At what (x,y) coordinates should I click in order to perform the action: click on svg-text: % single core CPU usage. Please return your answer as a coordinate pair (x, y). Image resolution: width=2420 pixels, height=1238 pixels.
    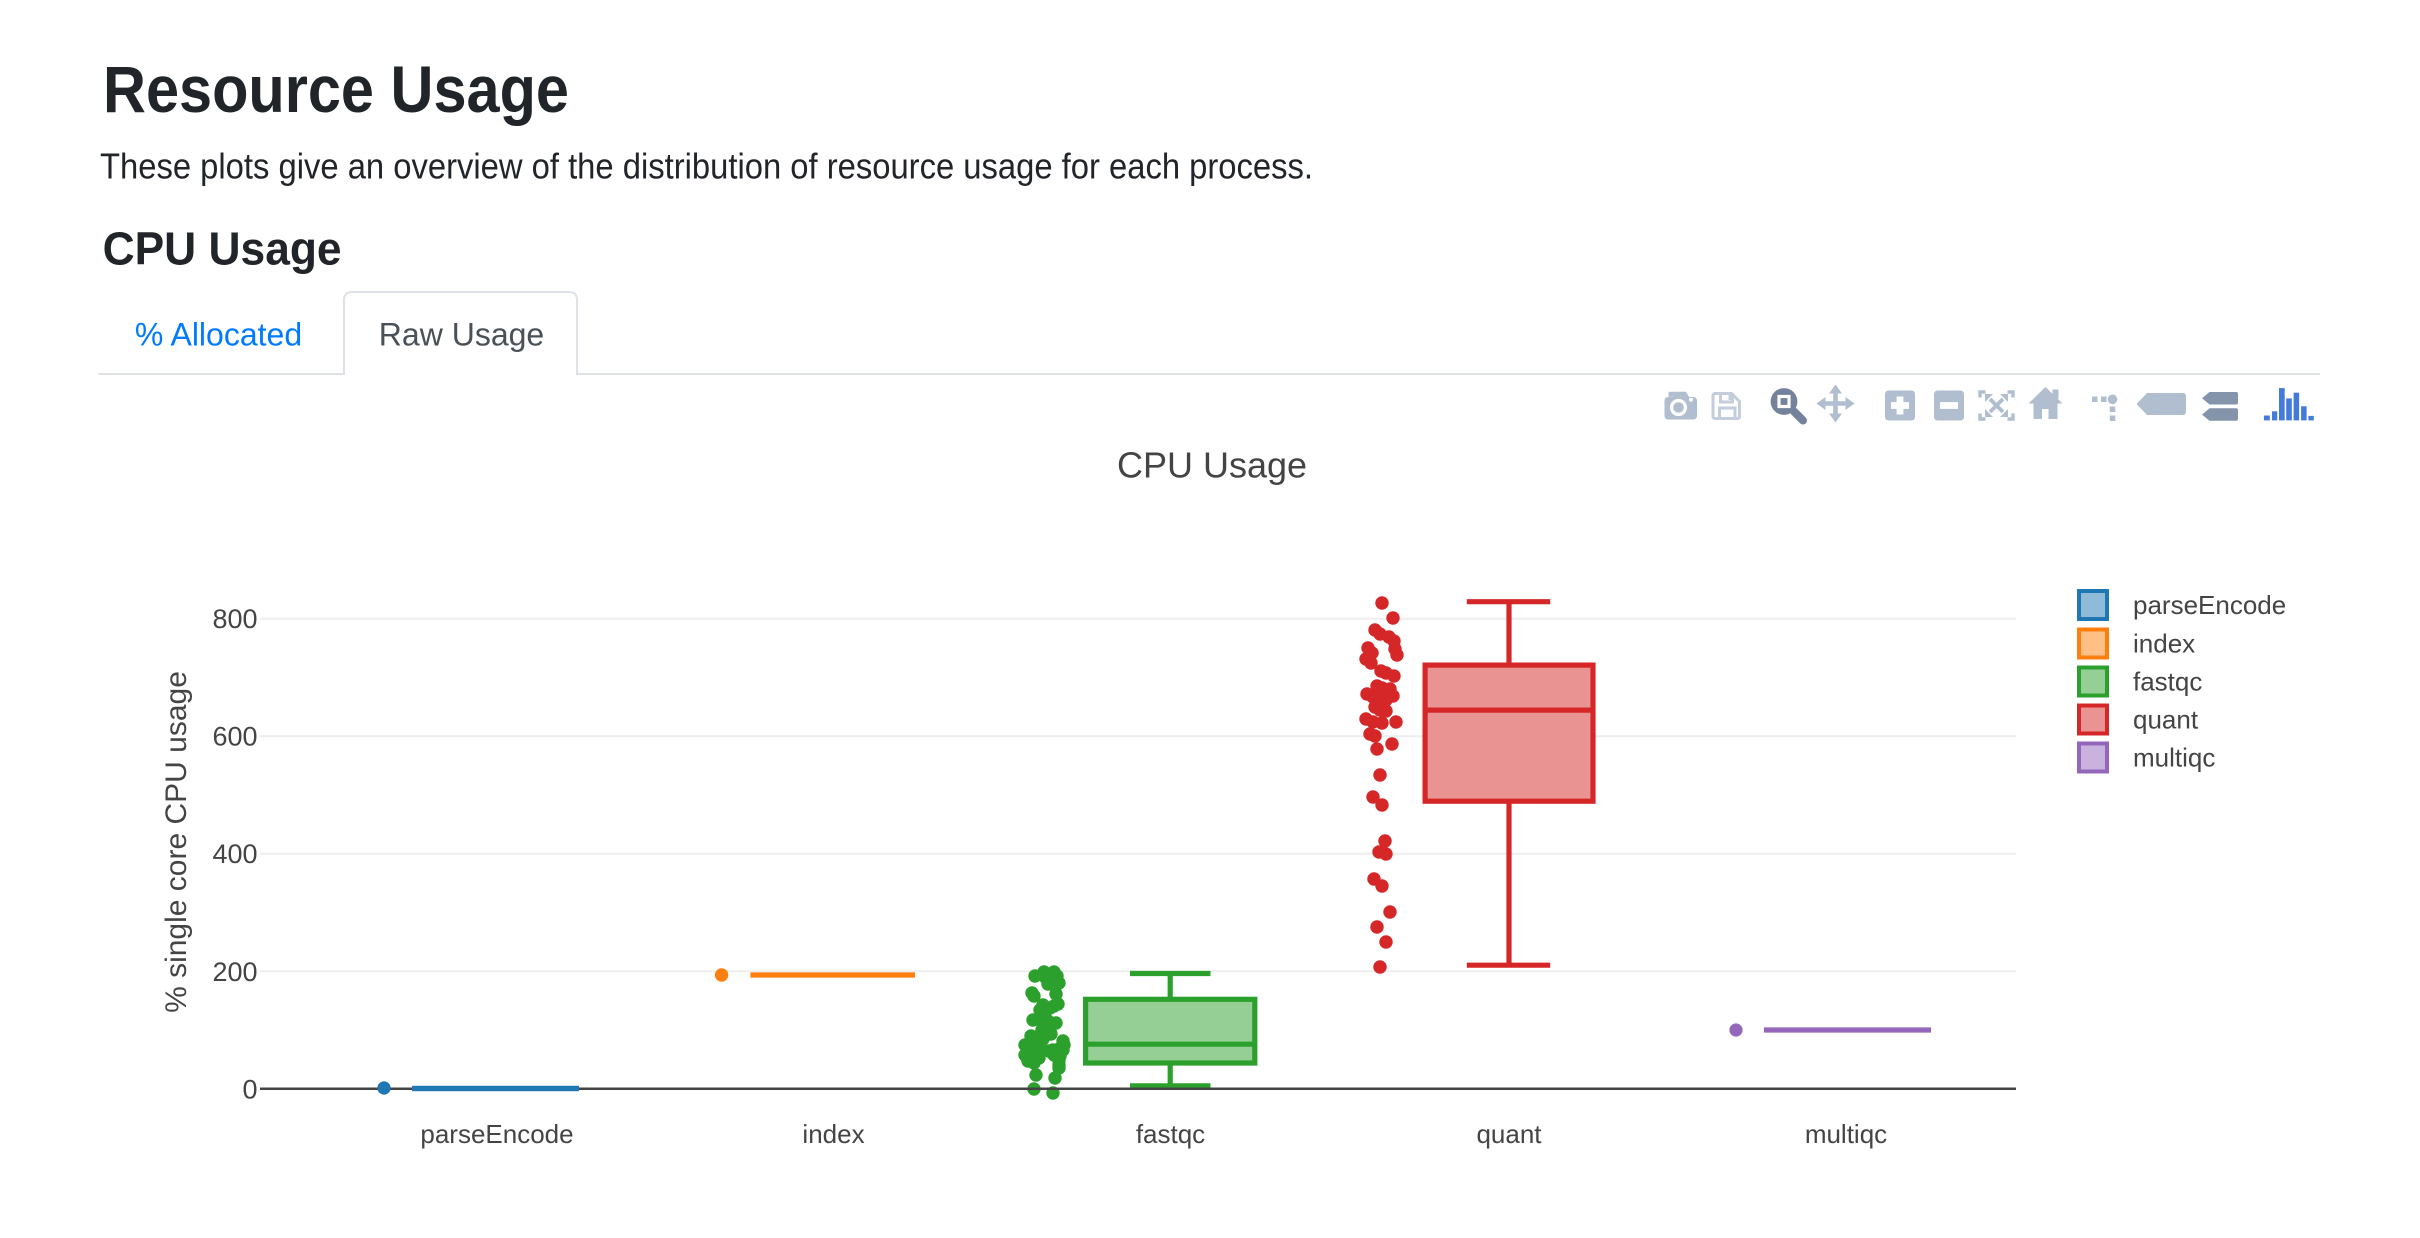
    Looking at the image, I should click on (176, 842).